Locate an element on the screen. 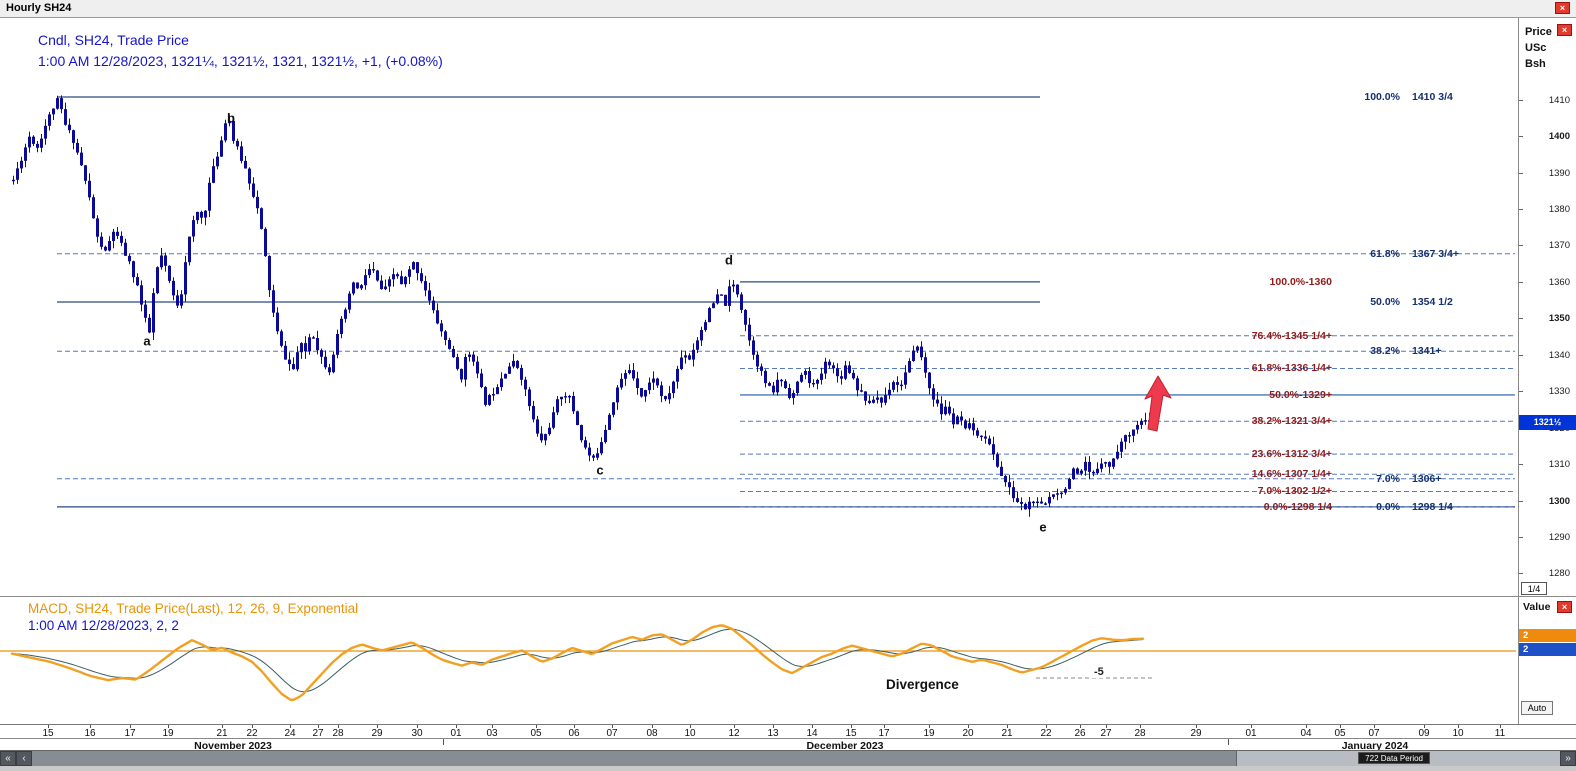  price-tick: 1370 is located at coordinates (1559, 246).